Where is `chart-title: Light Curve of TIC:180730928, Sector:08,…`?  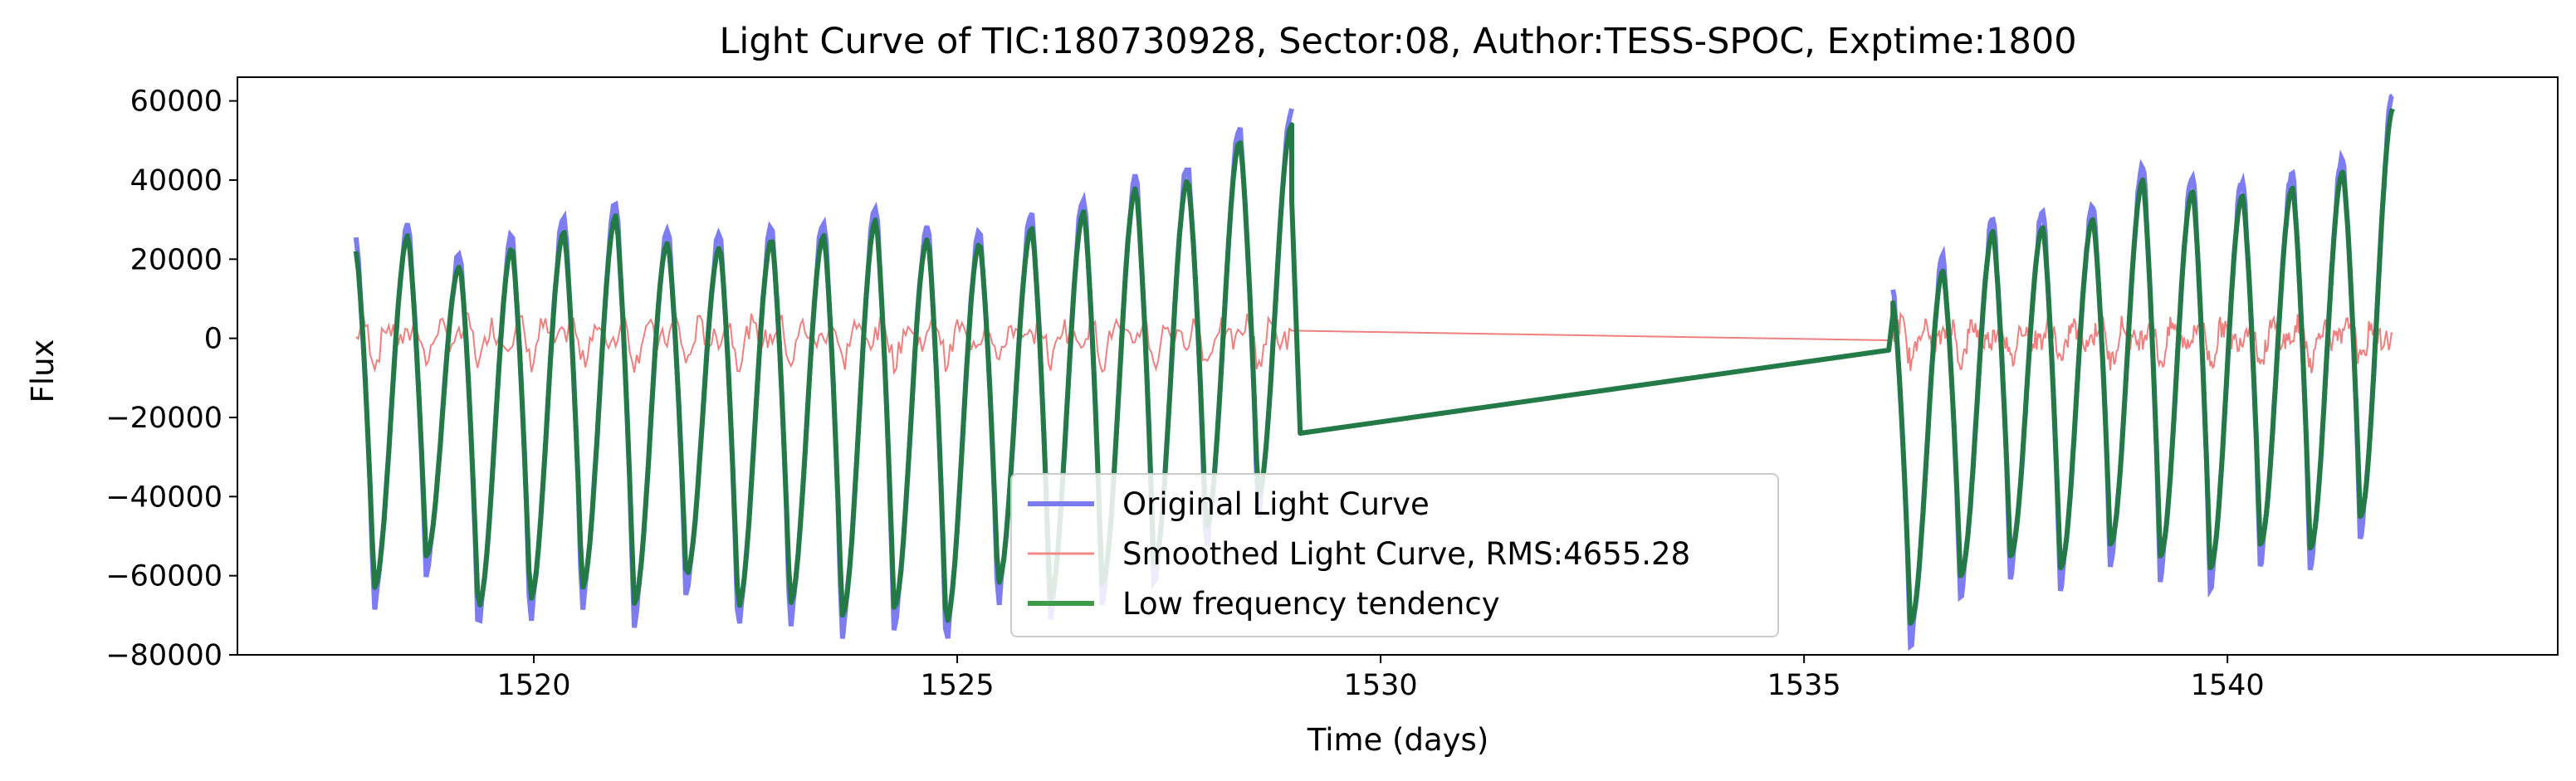
chart-title: Light Curve of TIC:180730928, Sector:08,… is located at coordinates (1397, 41).